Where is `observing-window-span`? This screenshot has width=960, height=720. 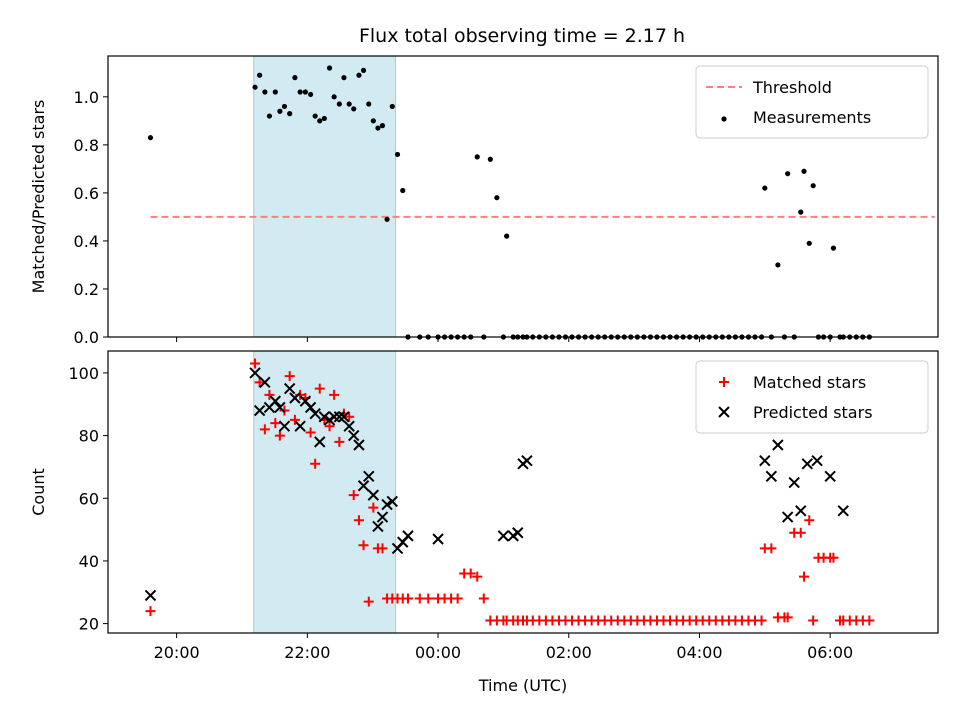 observing-window-span is located at coordinates (325, 492).